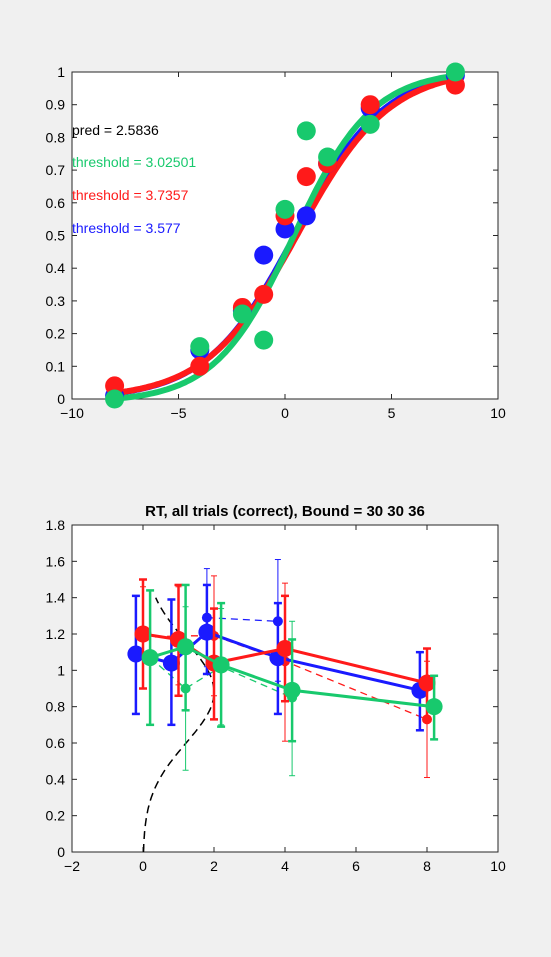  Describe the element at coordinates (56, 366) in the screenshot. I see `top-y-tick-label: 0.1` at that location.